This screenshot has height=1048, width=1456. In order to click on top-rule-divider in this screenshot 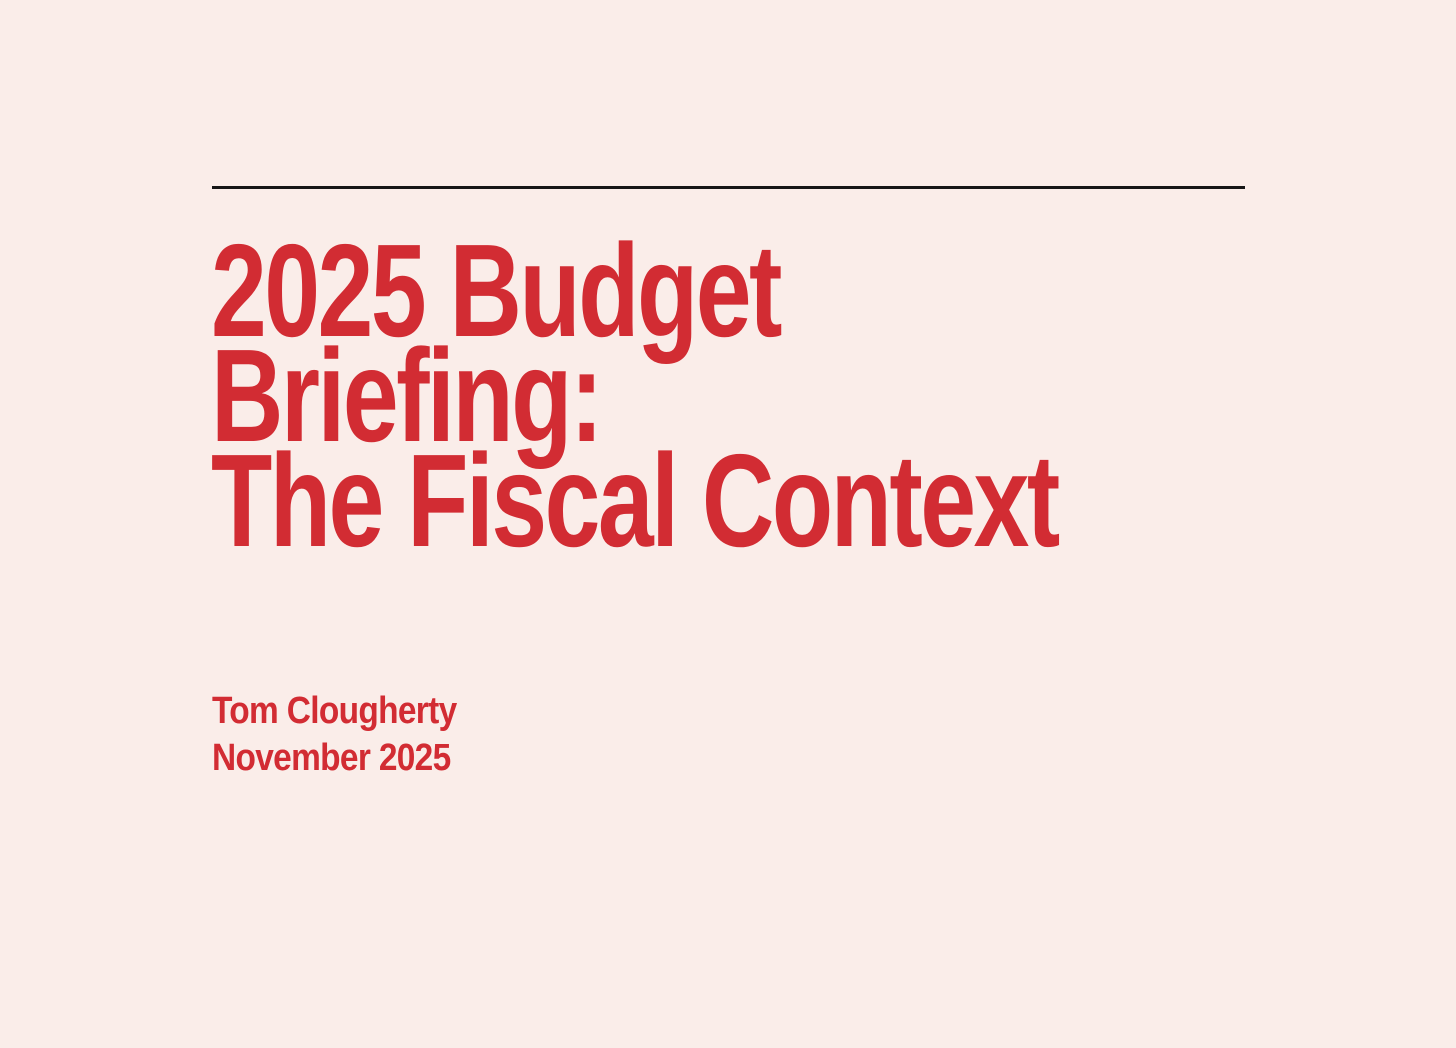, I will do `click(728, 187)`.